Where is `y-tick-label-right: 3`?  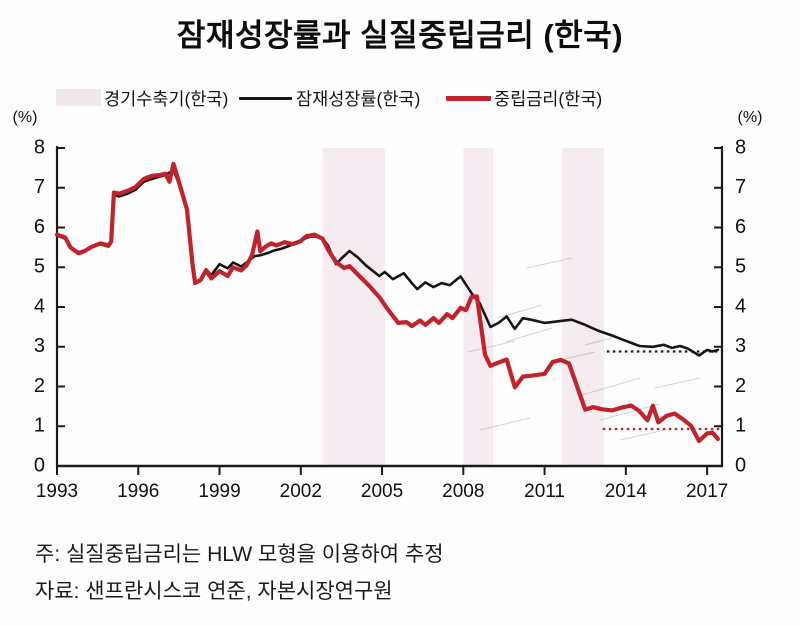
y-tick-label-right: 3 is located at coordinates (740, 346).